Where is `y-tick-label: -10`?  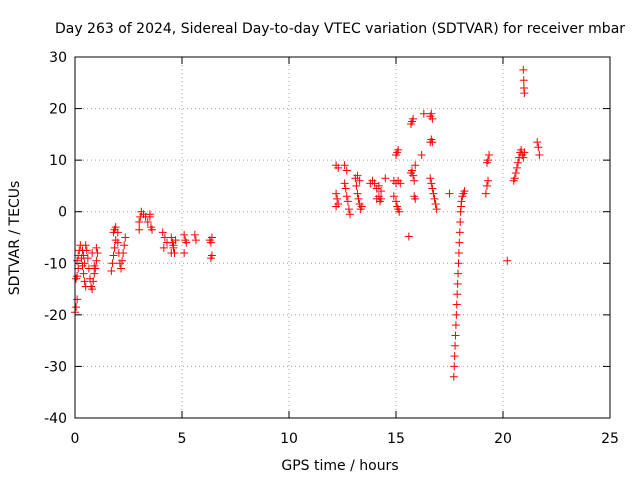 y-tick-label: -10 is located at coordinates (55, 264).